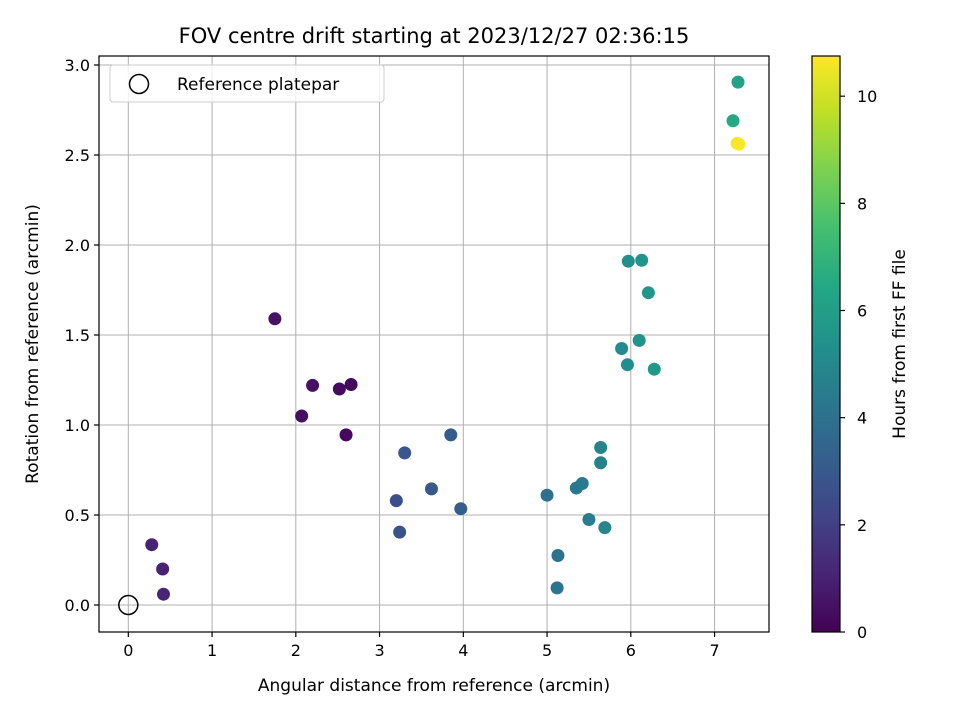 The height and width of the screenshot is (720, 960). I want to click on reference-point-marker, so click(128, 605).